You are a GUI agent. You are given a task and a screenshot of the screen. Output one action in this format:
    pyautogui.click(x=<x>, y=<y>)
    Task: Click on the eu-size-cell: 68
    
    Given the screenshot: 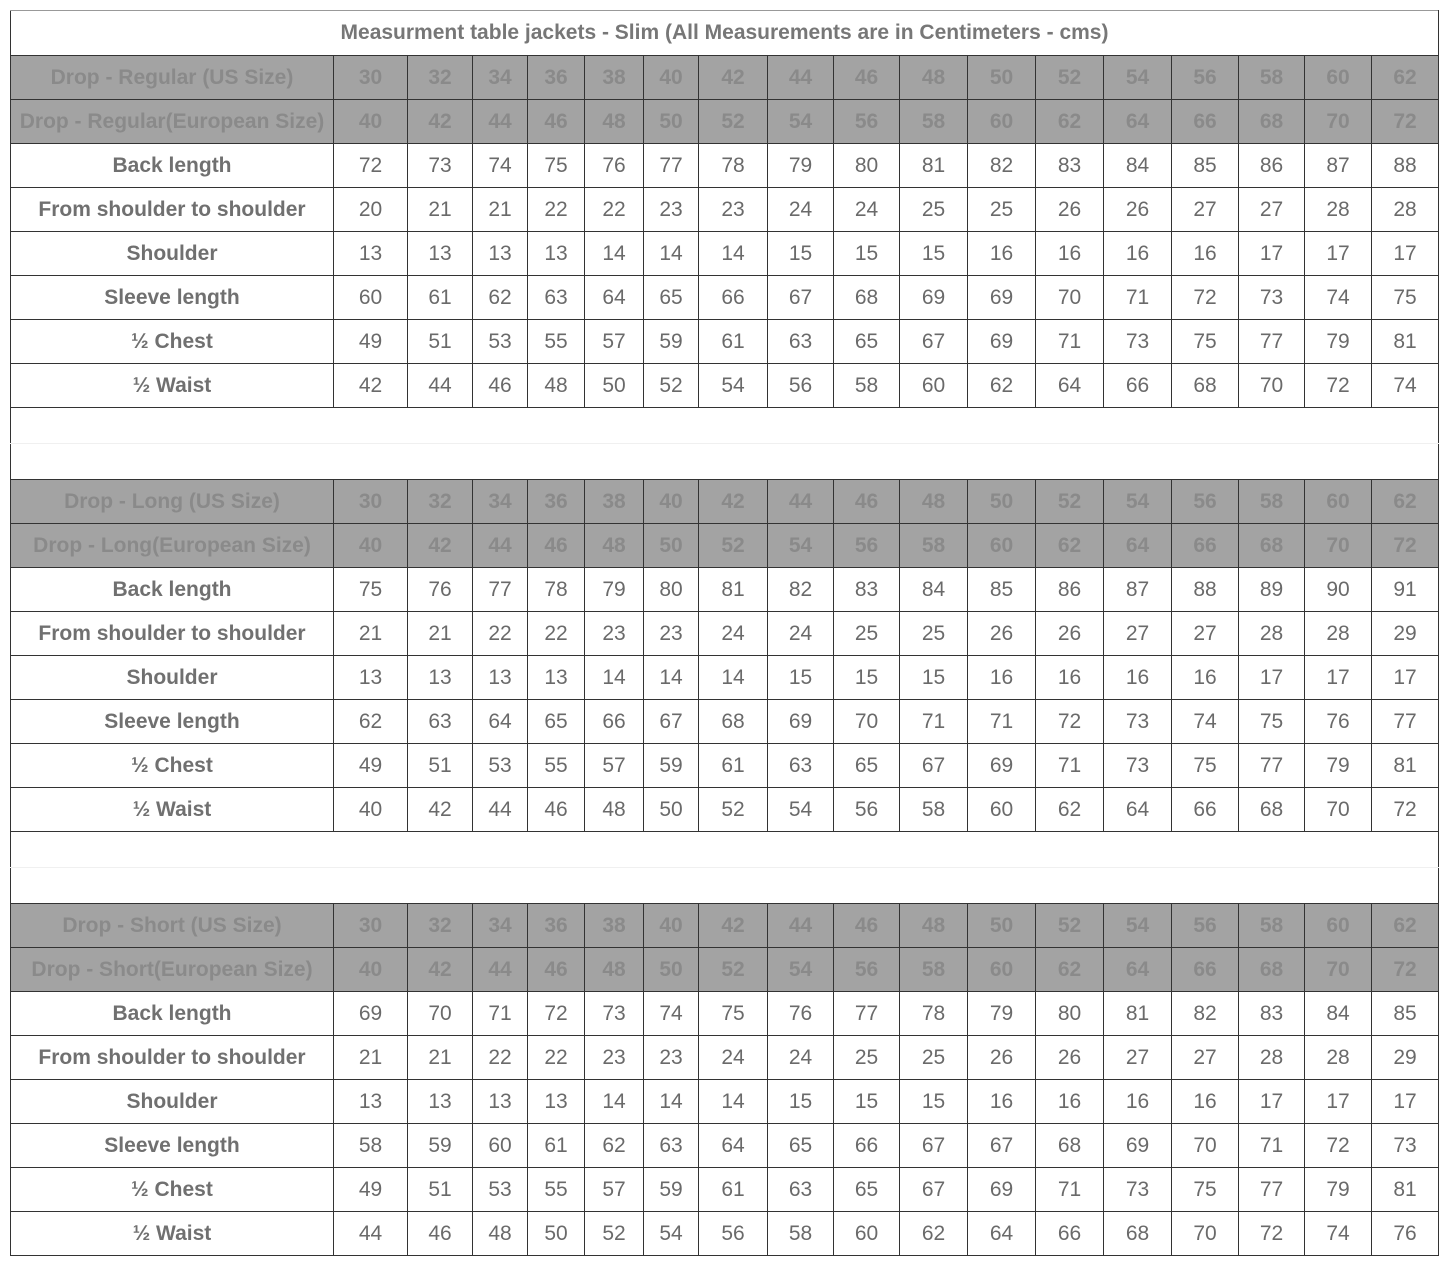 What is the action you would take?
    pyautogui.click(x=1271, y=545)
    